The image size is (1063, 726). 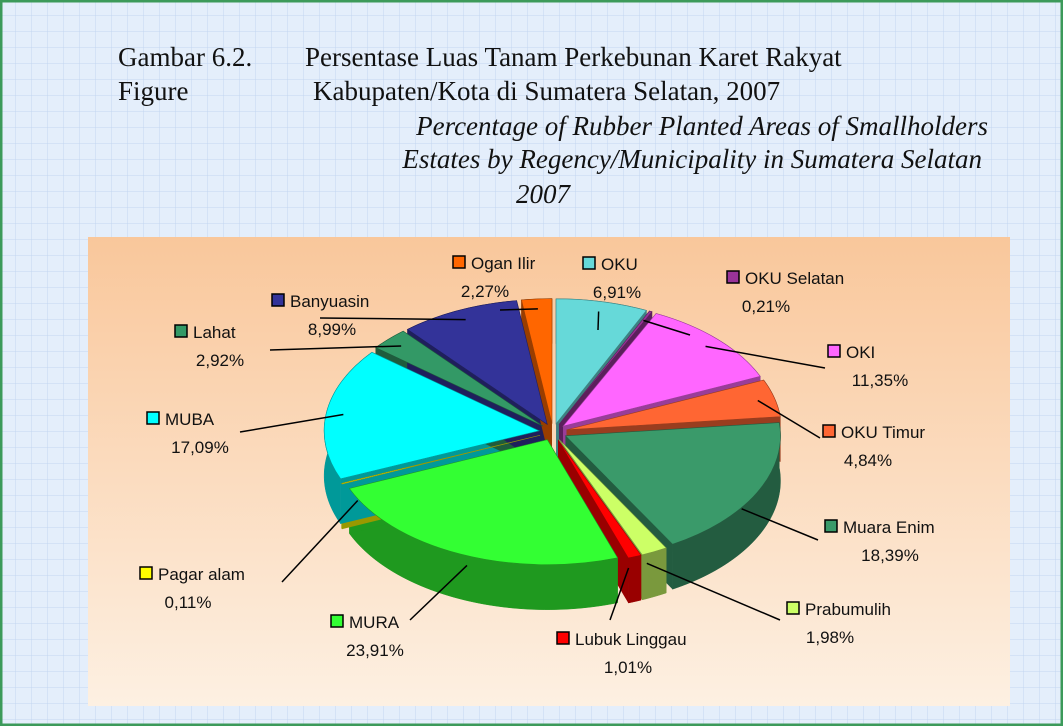 What do you see at coordinates (890, 555) in the screenshot?
I see `slice-value-label: 18,39%` at bounding box center [890, 555].